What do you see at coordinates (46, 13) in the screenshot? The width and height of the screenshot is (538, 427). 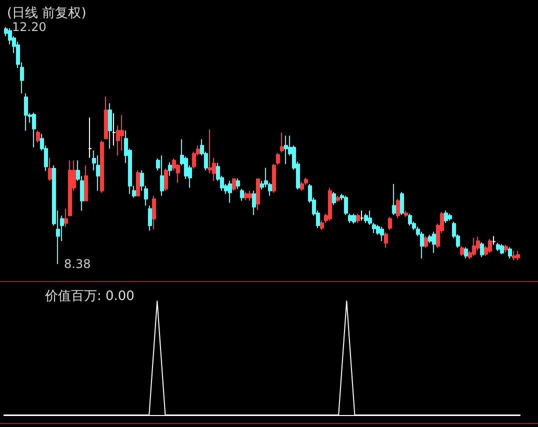 I see `chart-title: (日线 前复权)` at bounding box center [46, 13].